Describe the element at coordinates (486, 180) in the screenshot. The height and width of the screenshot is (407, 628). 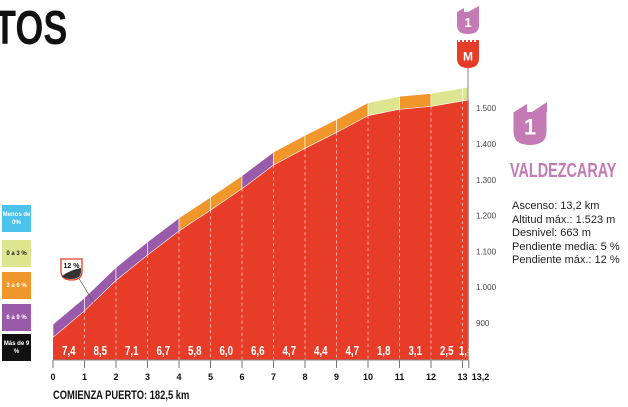
I see `y-tick-label: 1.300` at that location.